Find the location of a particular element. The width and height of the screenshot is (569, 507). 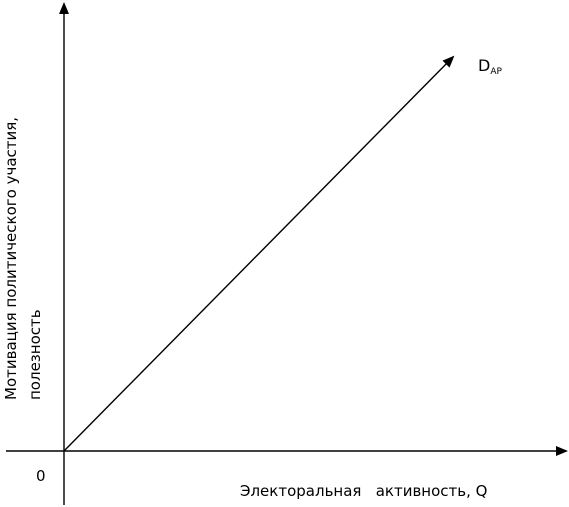

dap-curve-label-subscript: AP is located at coordinates (496, 72).